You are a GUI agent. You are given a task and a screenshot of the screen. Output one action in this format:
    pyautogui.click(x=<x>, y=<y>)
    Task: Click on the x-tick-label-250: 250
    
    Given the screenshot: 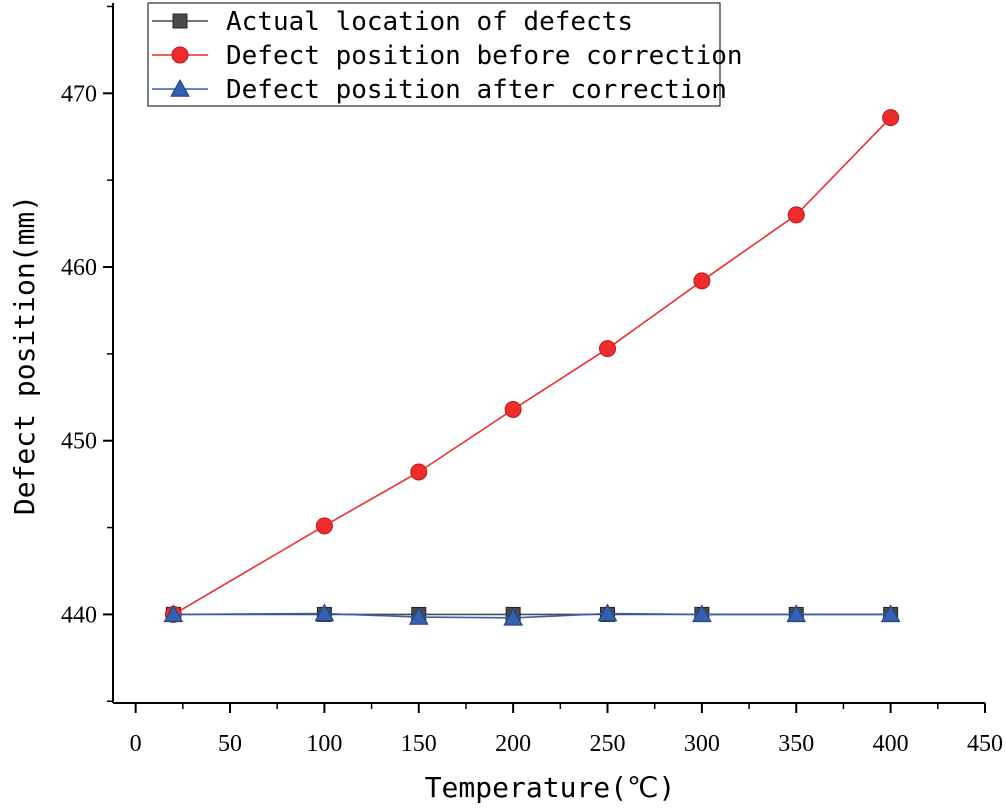 What is the action you would take?
    pyautogui.click(x=608, y=744)
    